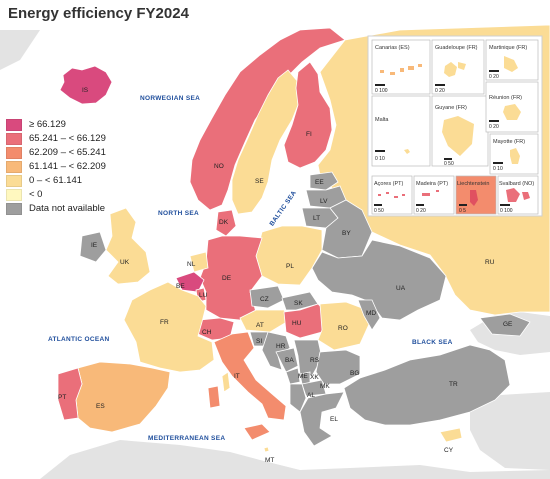  What do you see at coordinates (170, 98) in the screenshot?
I see `sea-label-norwegian: NORWEGIAN SEA` at bounding box center [170, 98].